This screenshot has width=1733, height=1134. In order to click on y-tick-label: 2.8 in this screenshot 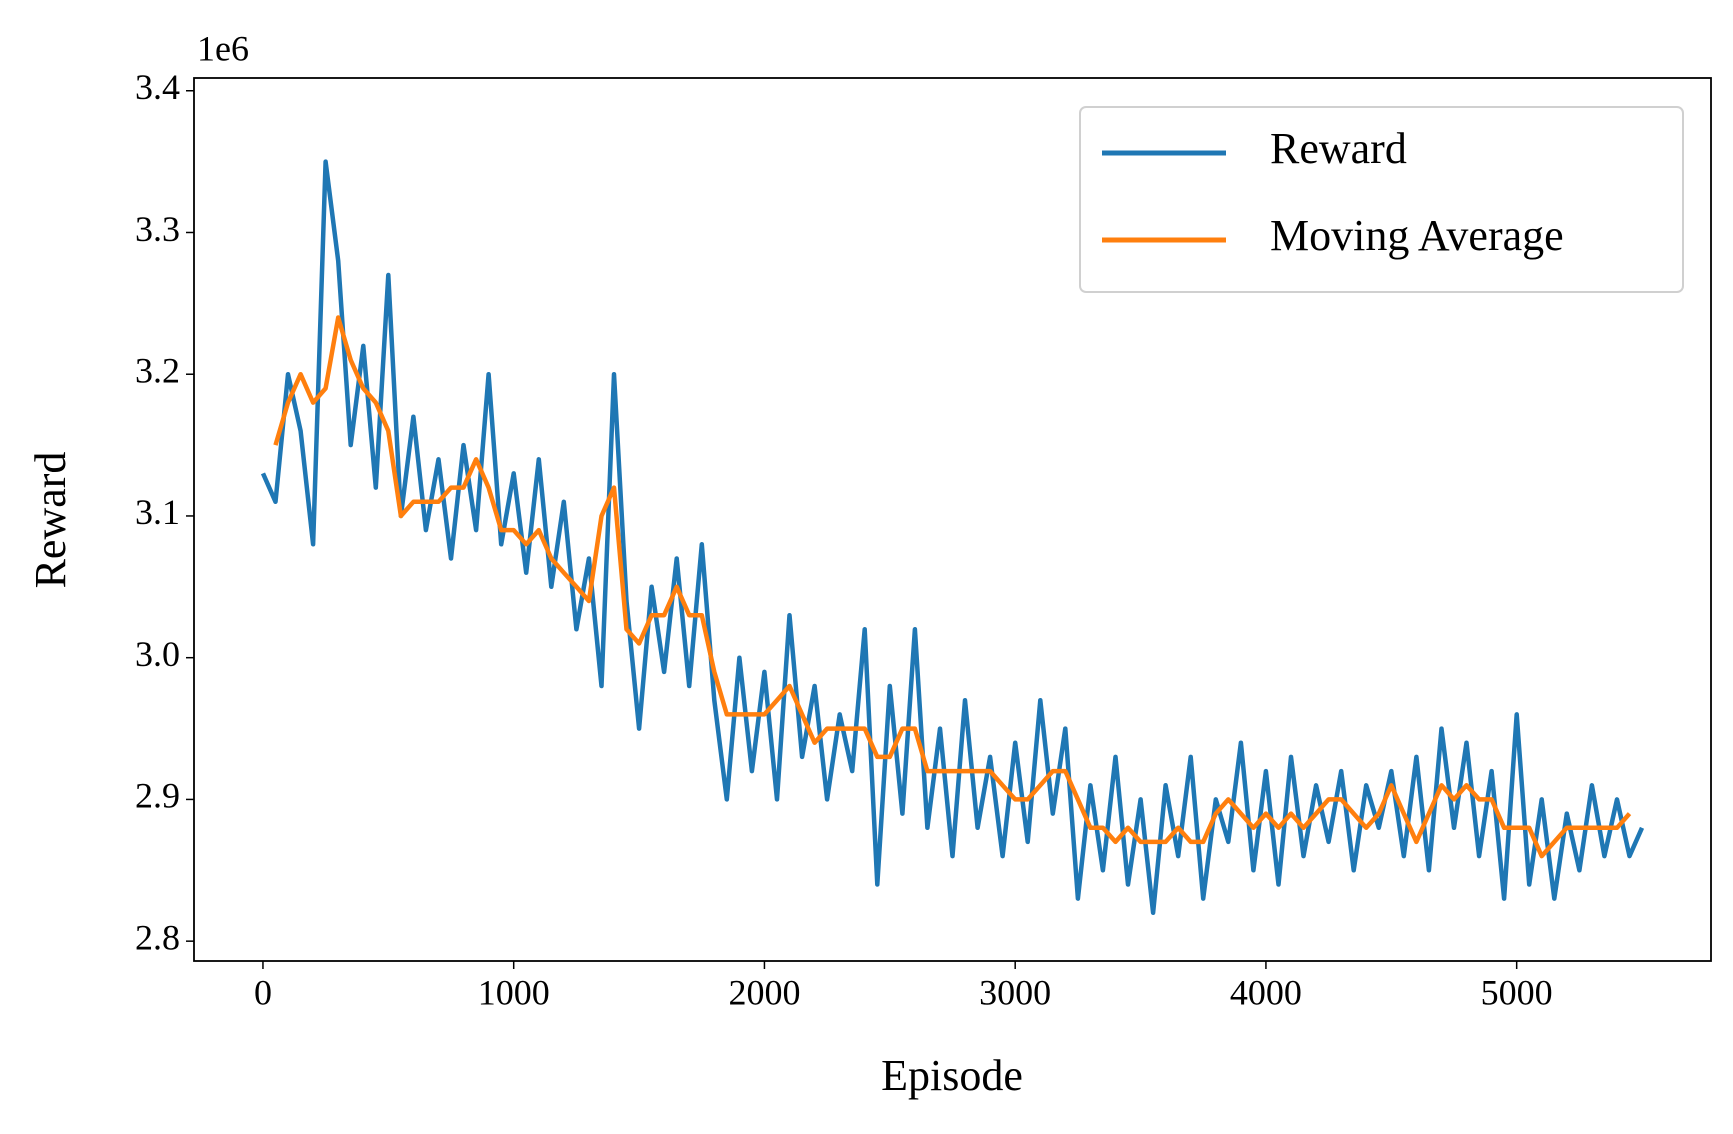, I will do `click(157, 937)`.